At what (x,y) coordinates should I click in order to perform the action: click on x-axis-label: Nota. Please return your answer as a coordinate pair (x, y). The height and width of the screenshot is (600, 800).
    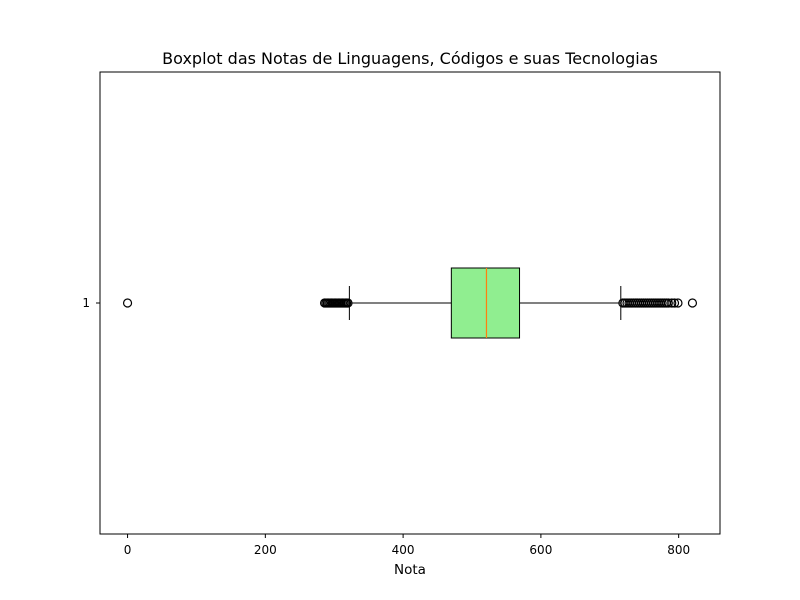
    Looking at the image, I should click on (410, 570).